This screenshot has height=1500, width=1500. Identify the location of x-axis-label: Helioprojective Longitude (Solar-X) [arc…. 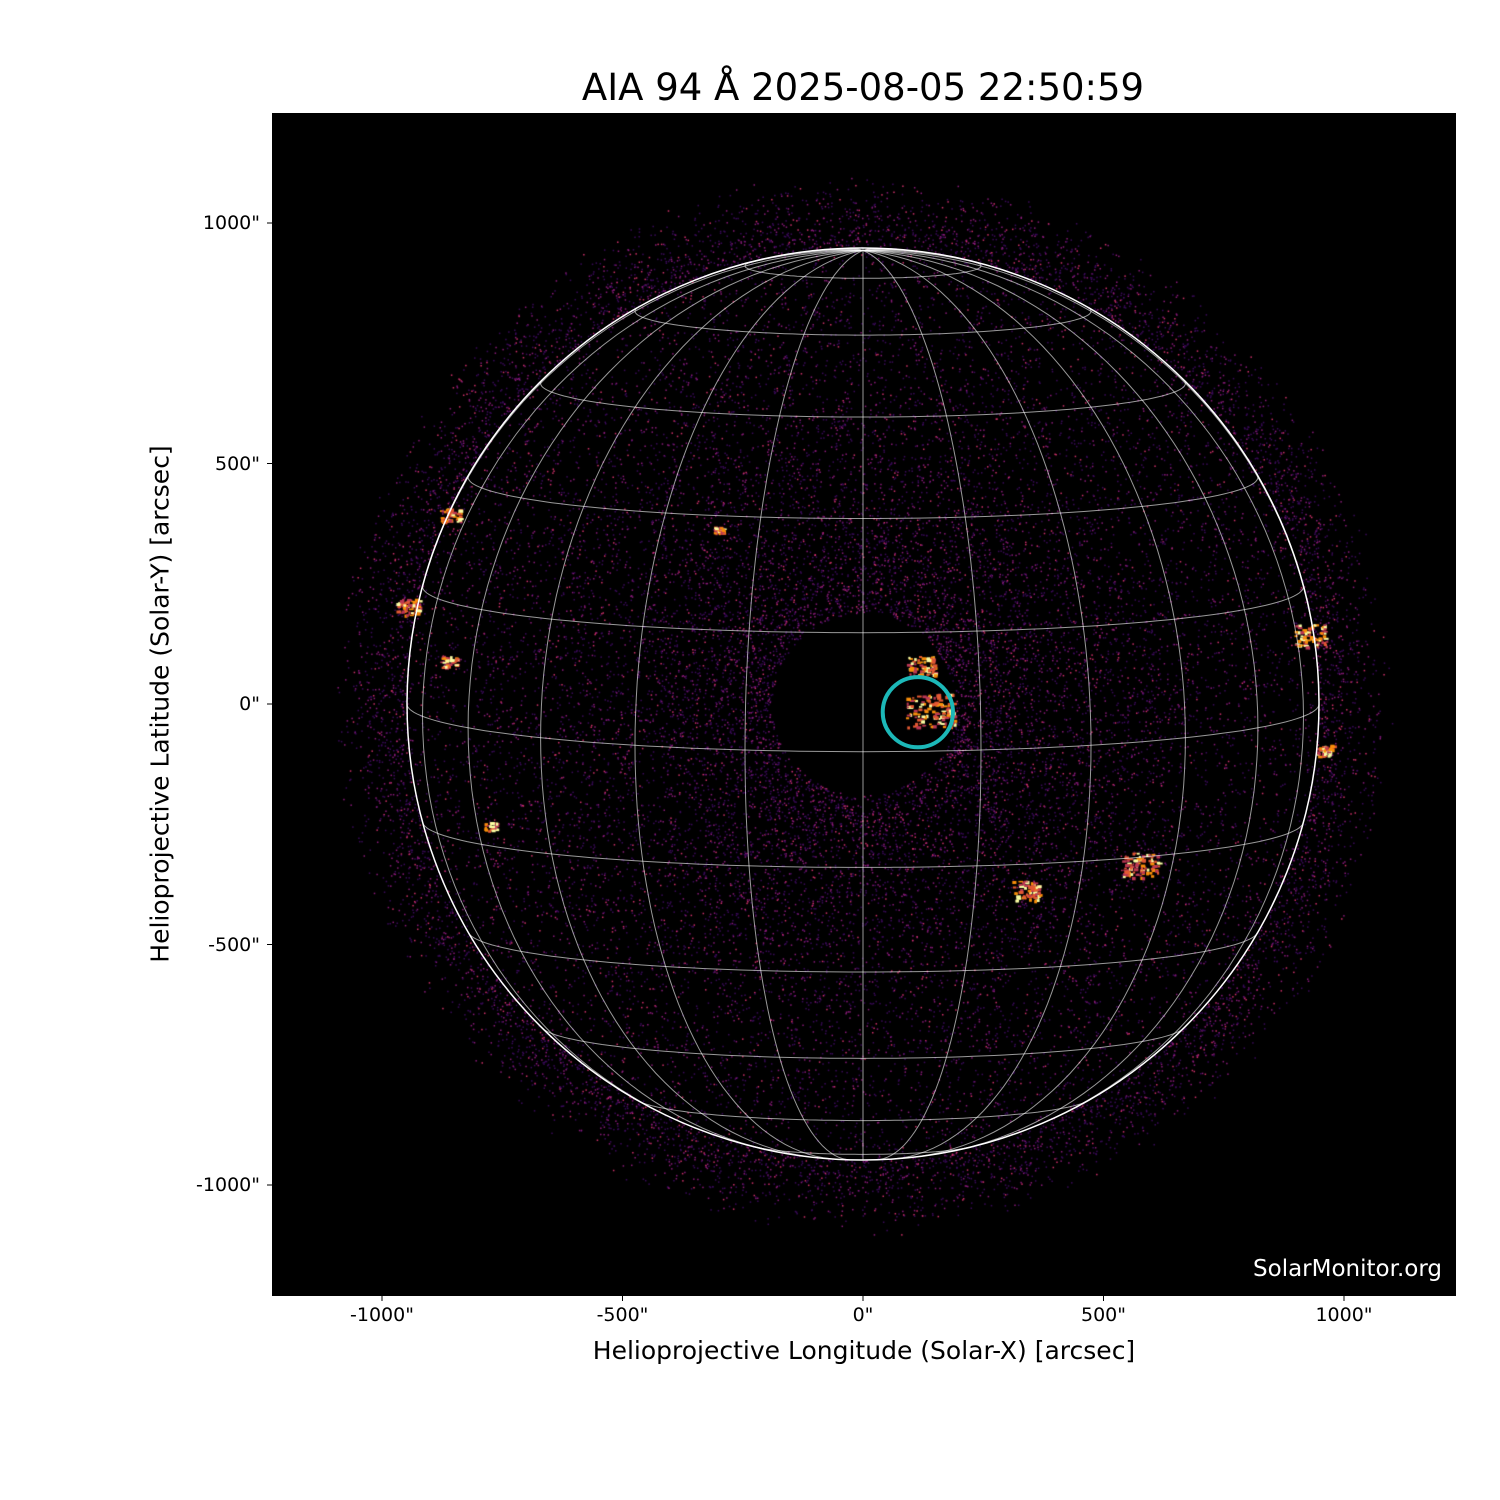
(864, 1350).